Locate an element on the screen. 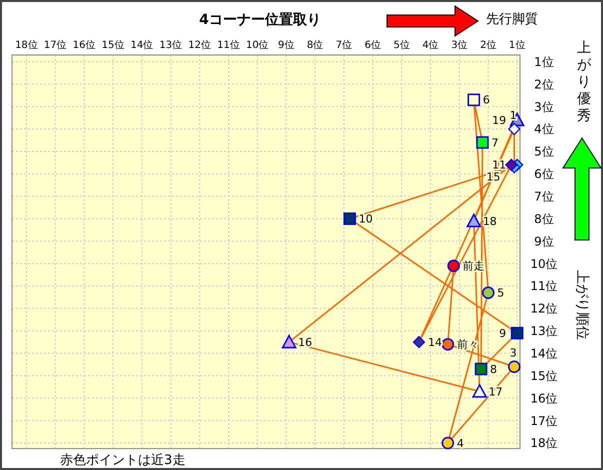 The width and height of the screenshot is (603, 470). annotation: 7 is located at coordinates (494, 143).